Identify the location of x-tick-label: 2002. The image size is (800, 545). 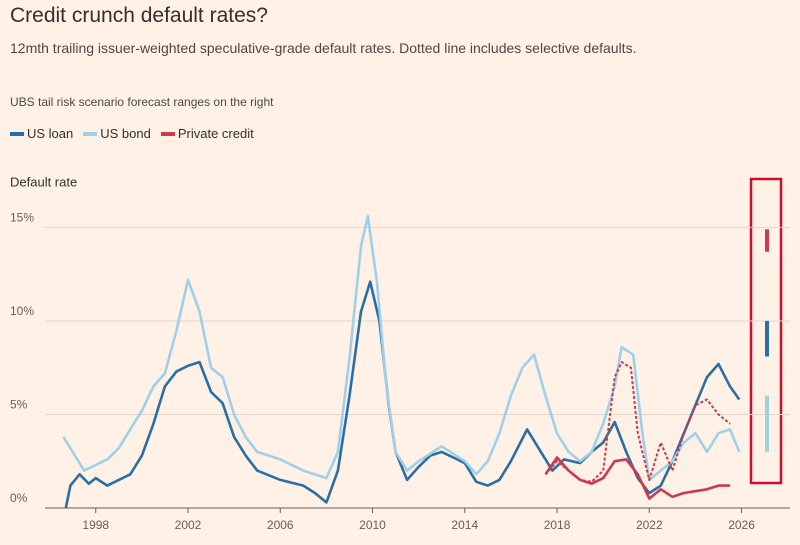
(188, 525).